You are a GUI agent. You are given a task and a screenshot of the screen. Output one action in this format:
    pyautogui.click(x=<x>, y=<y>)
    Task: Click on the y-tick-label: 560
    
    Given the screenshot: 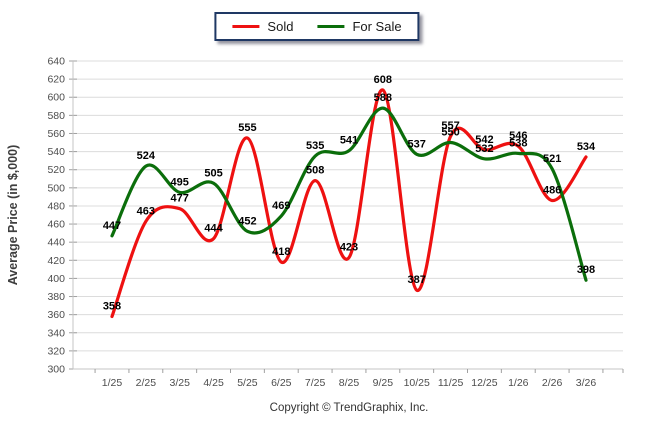 What is the action you would take?
    pyautogui.click(x=56, y=134)
    